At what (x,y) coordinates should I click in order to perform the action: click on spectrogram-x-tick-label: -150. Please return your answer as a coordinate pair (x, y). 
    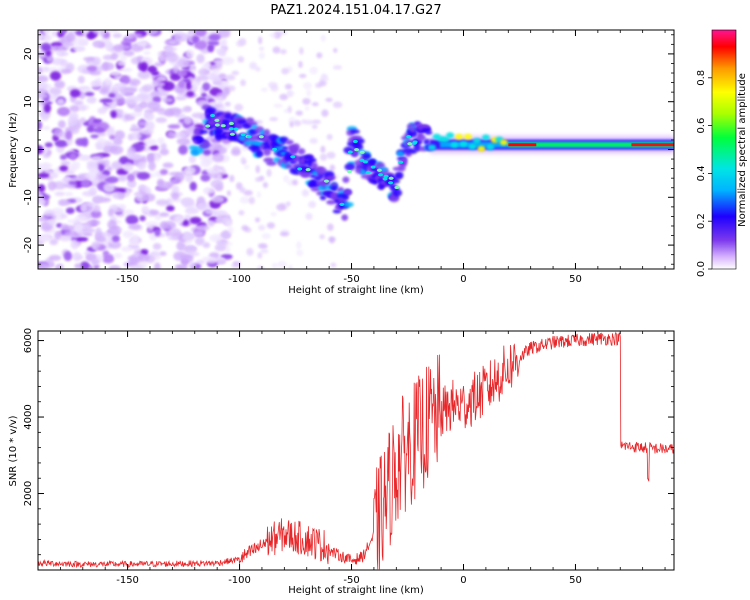
    Looking at the image, I should click on (127, 279).